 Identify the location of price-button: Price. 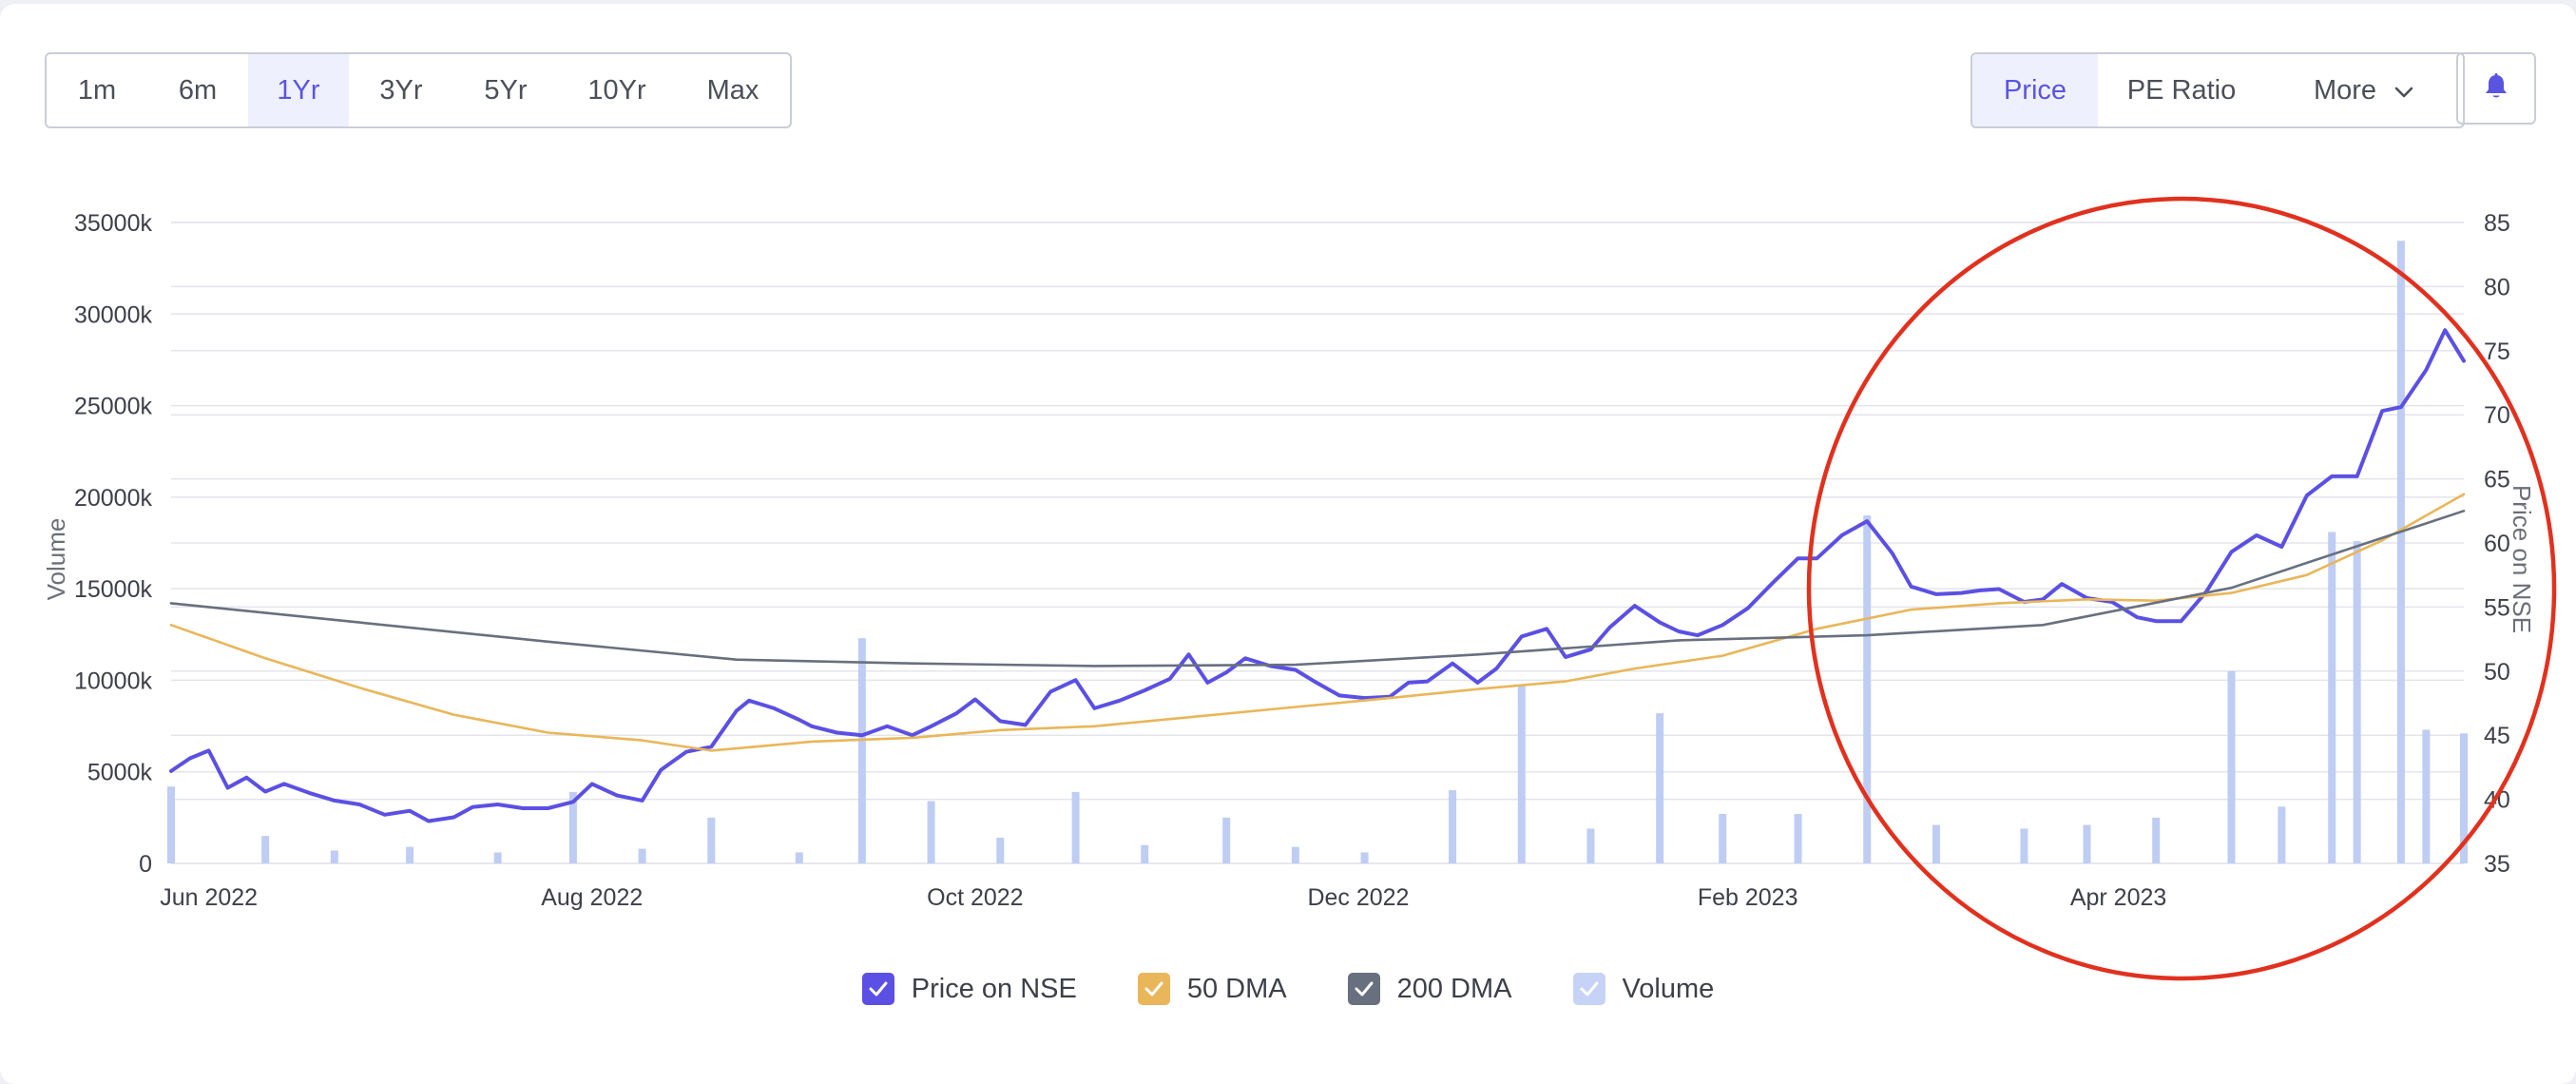
(2035, 90).